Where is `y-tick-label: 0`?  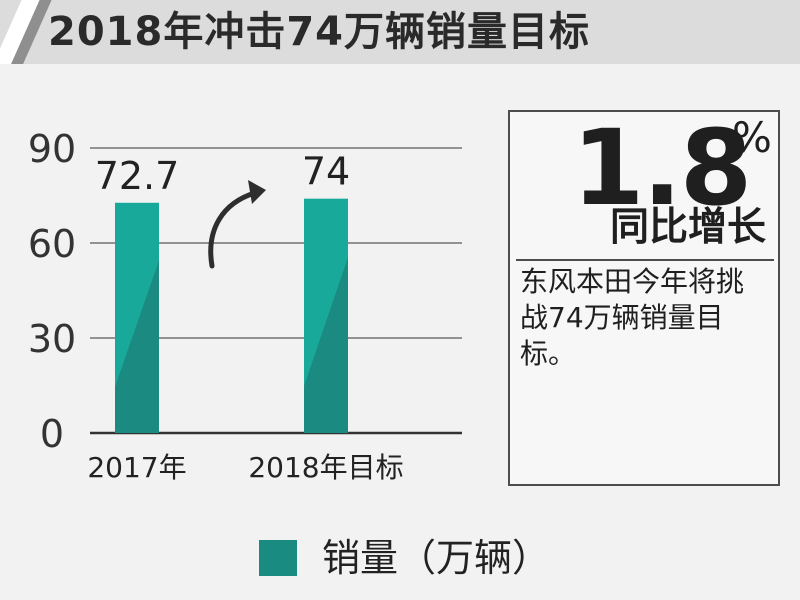 y-tick-label: 0 is located at coordinates (52, 434).